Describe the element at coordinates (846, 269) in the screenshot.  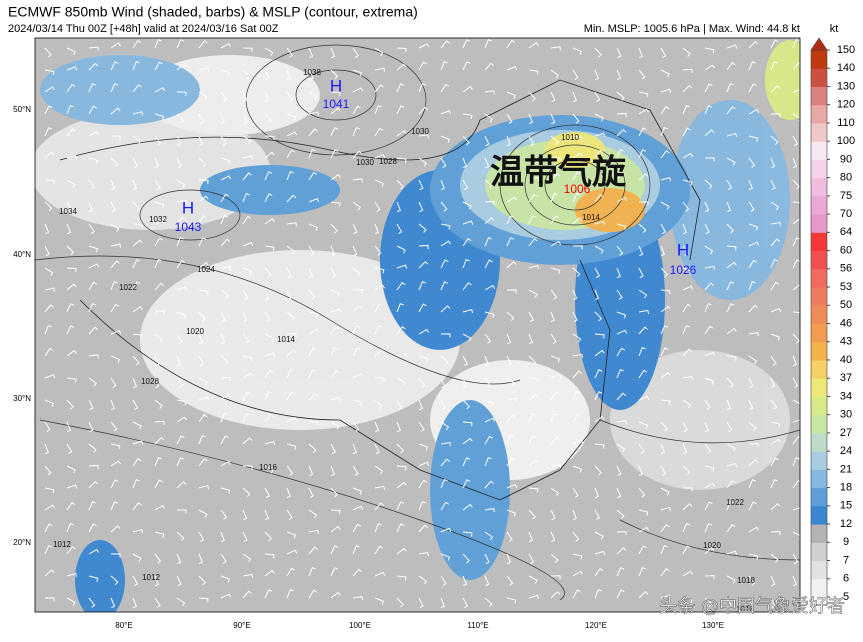
I see `colorbar-label: 56` at that location.